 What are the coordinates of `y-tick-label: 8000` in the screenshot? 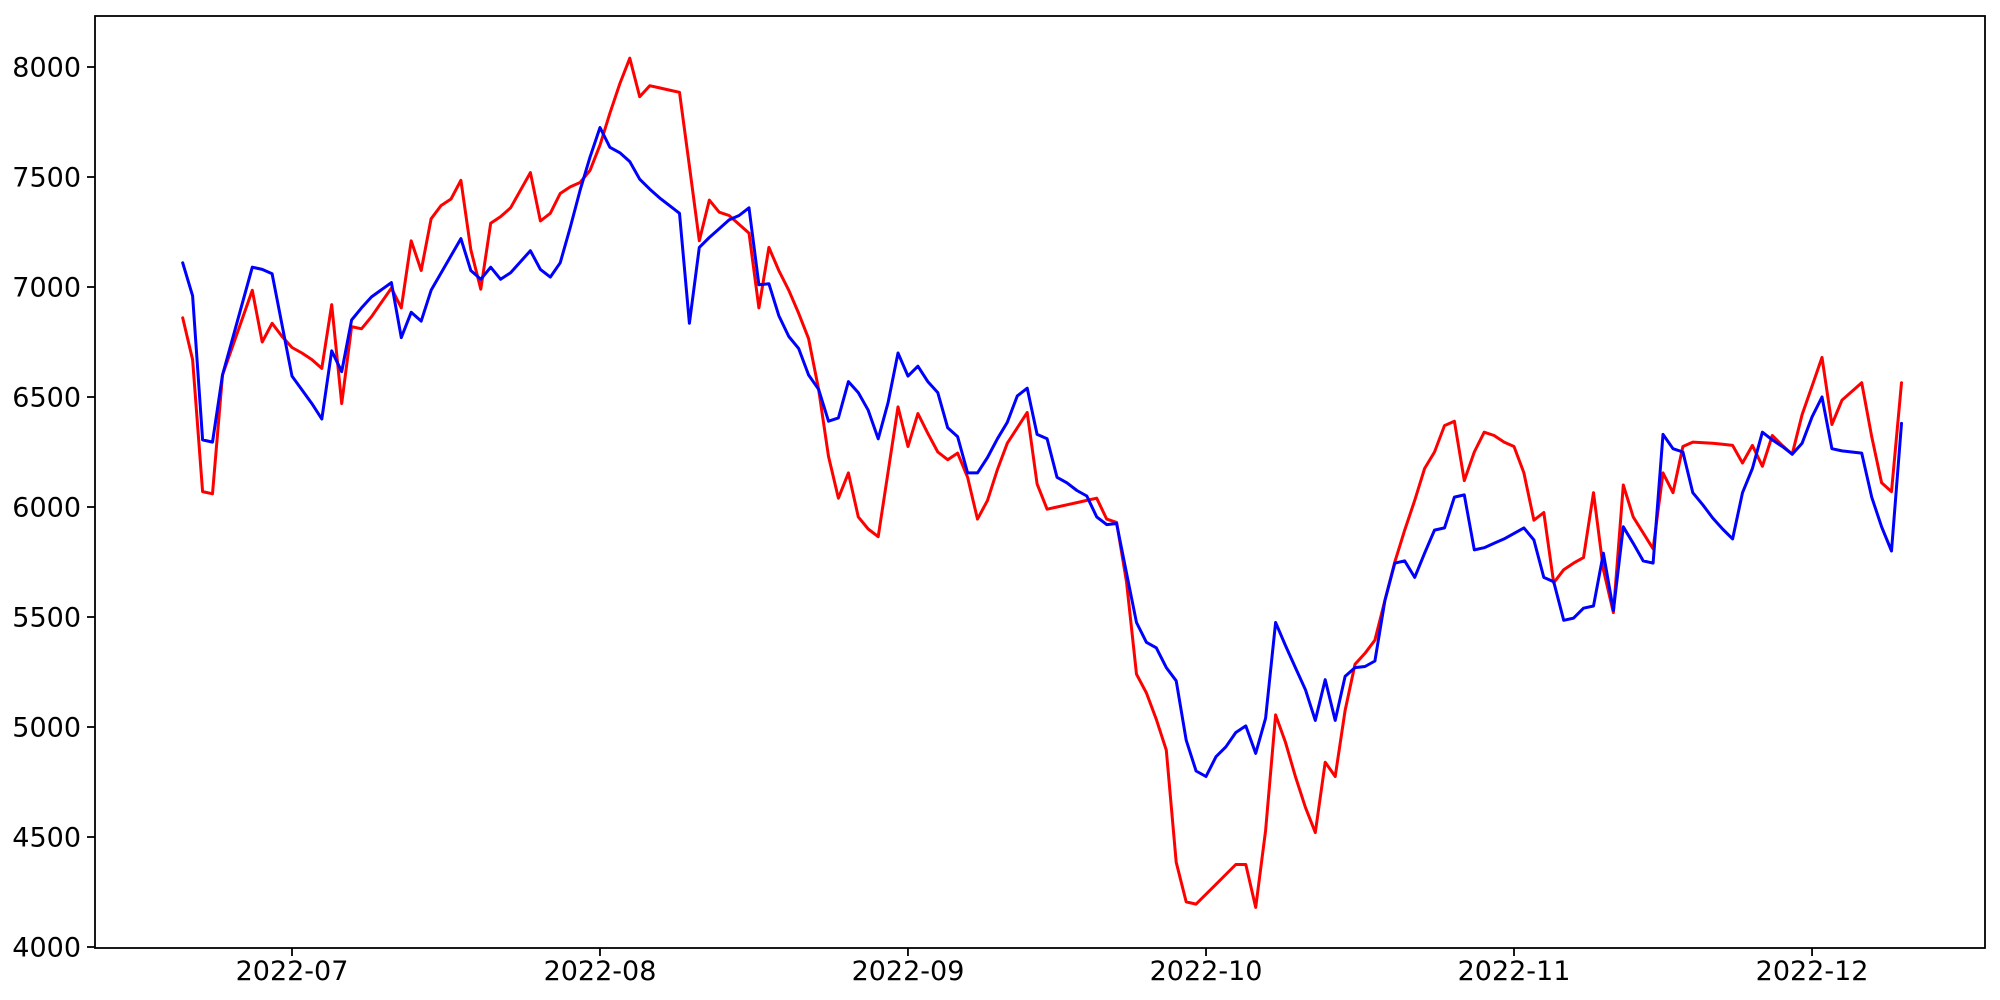 It's located at (46, 68).